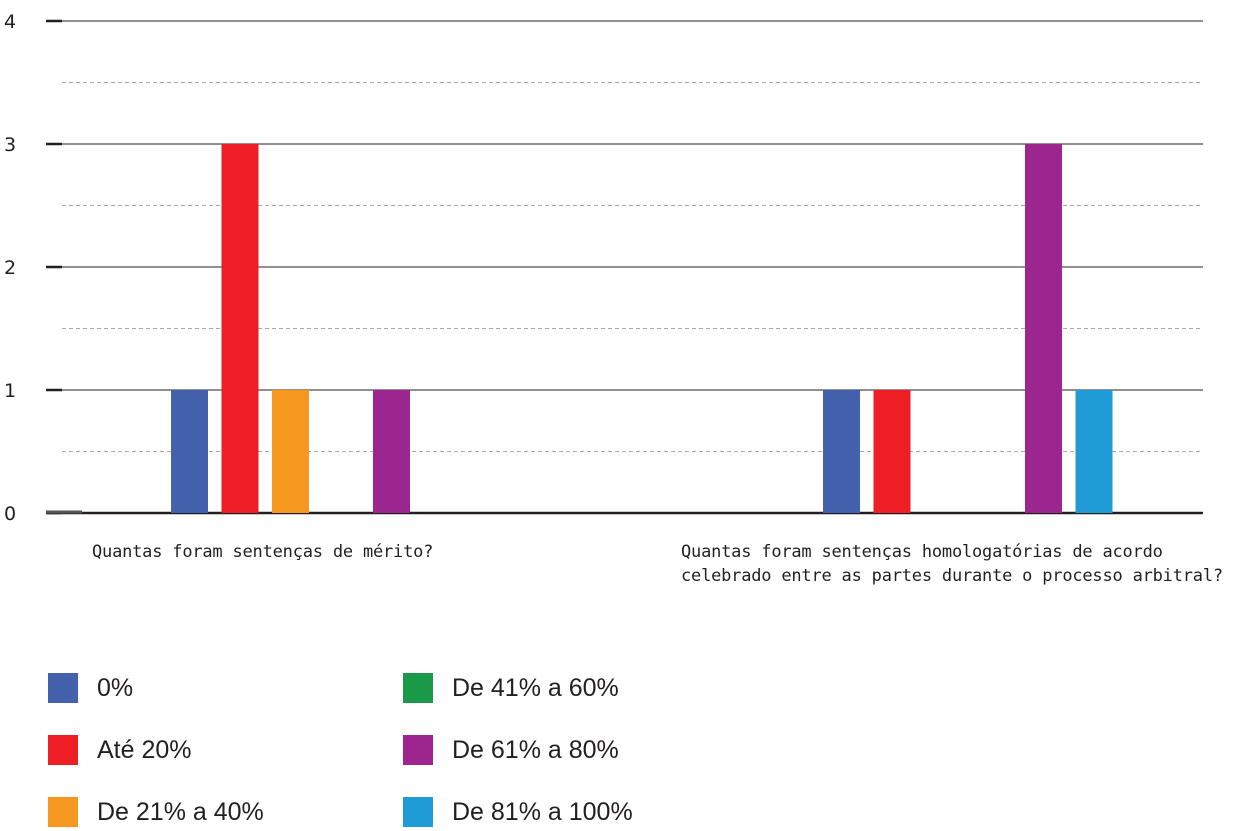 The image size is (1249, 831). What do you see at coordinates (542, 811) in the screenshot?
I see `legend-label: De 81% a 100%` at bounding box center [542, 811].